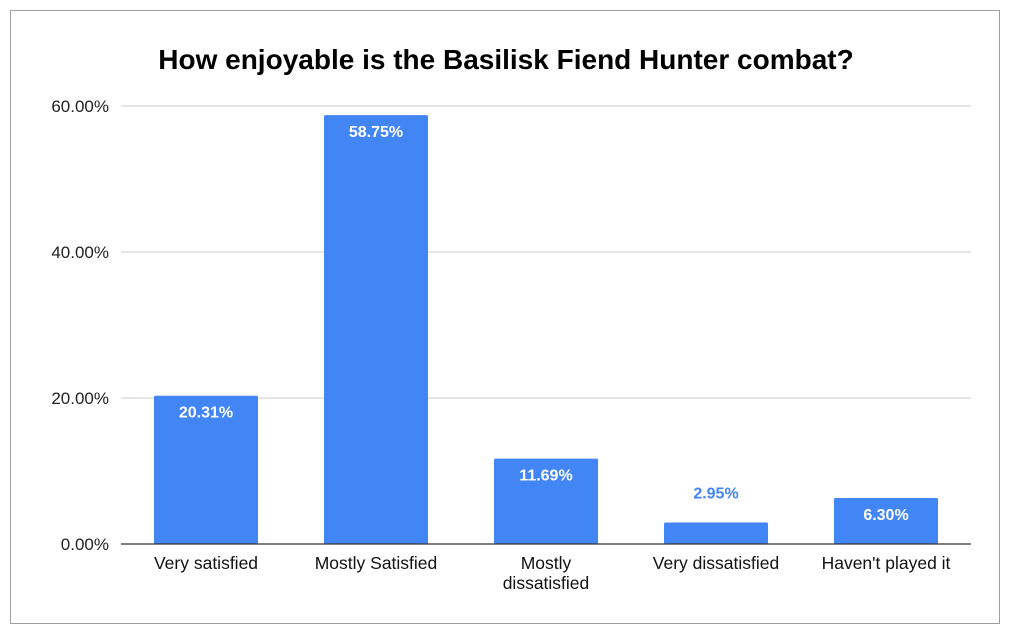 The width and height of the screenshot is (1017, 637). Describe the element at coordinates (80, 325) in the screenshot. I see `y-axis-ticks: 0.00% 20.00% 40.00% 60.00%` at that location.